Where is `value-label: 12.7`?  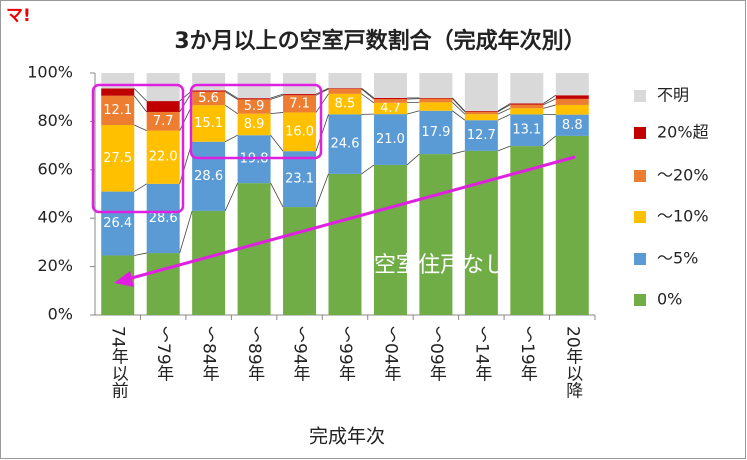 value-label: 12.7 is located at coordinates (481, 135).